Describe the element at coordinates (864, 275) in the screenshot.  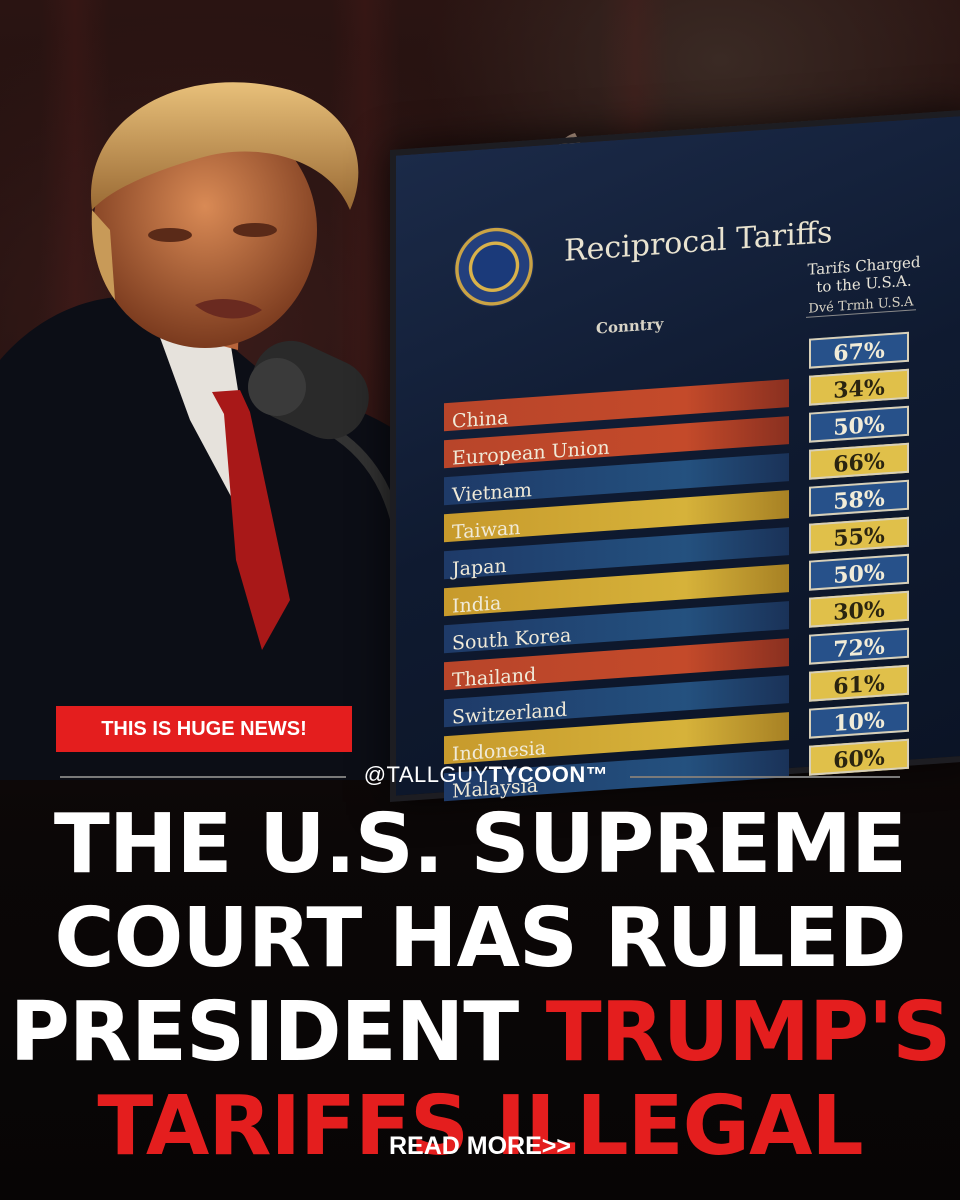
I see `tariff-column-header: Tarifs Charged to the U.S.A.` at that location.